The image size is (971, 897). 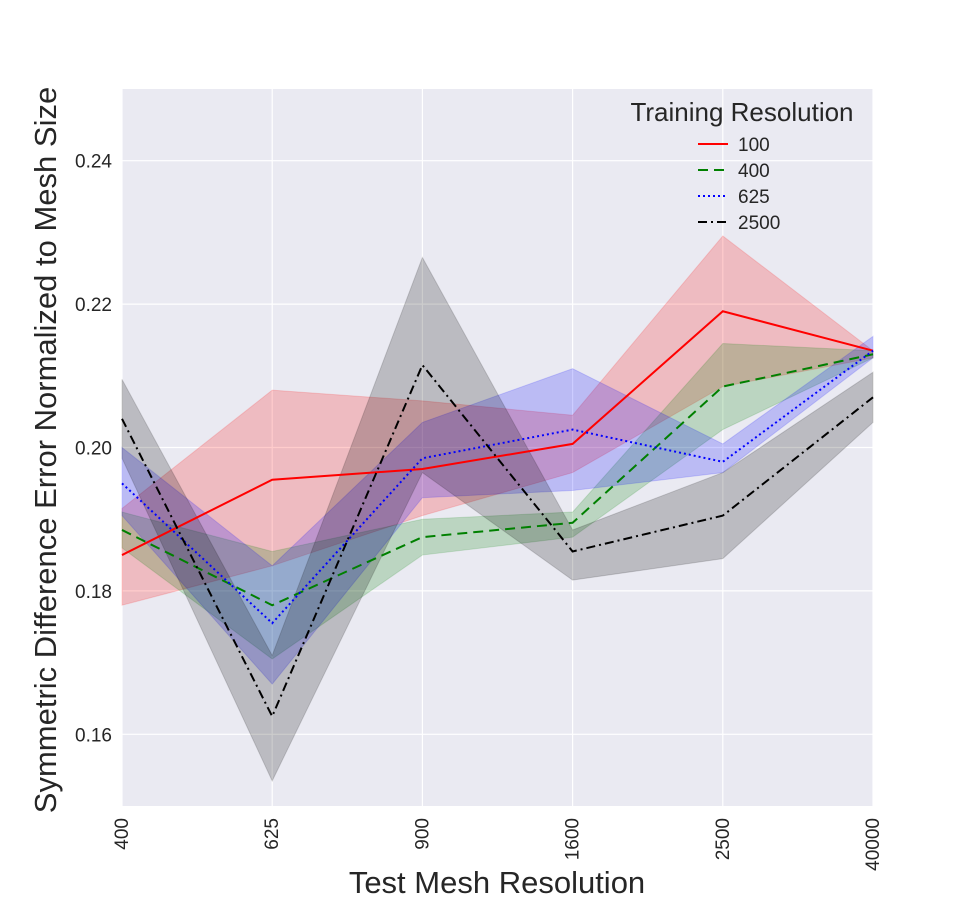 I want to click on x-tick-labels: 400 625 900 1600 2500 40000, so click(x=498, y=844).